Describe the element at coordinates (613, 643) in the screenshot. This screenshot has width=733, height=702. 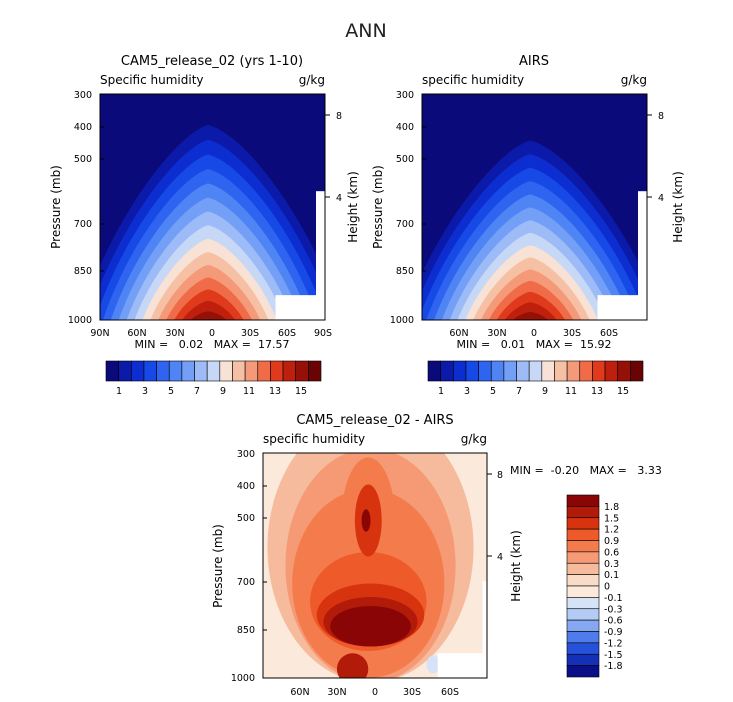
I see `colorbar-label: -1.2` at that location.